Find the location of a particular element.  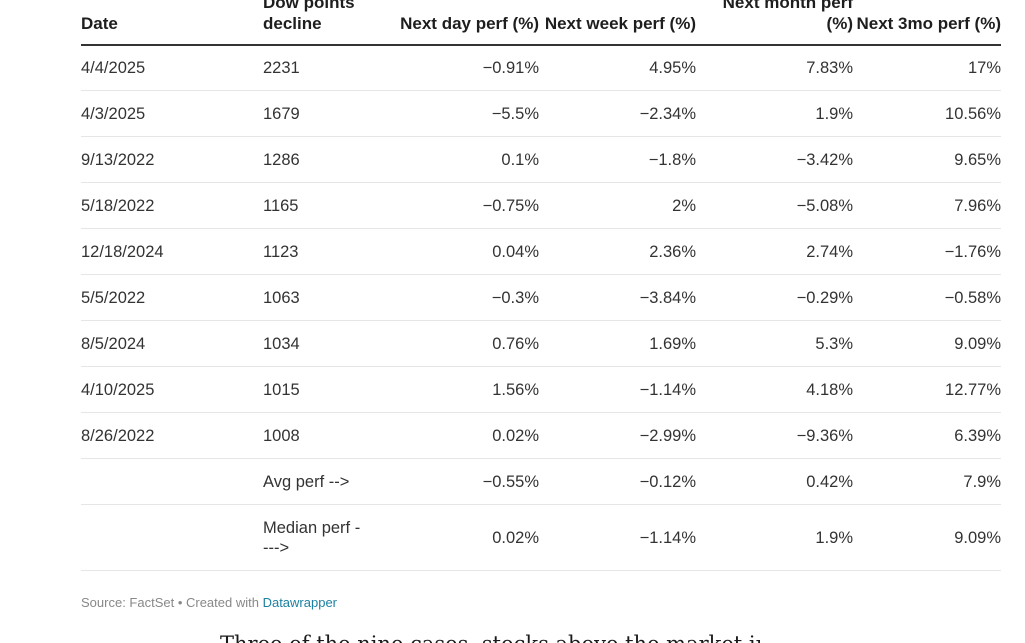

cell-next-month: 4.18% is located at coordinates (774, 389).